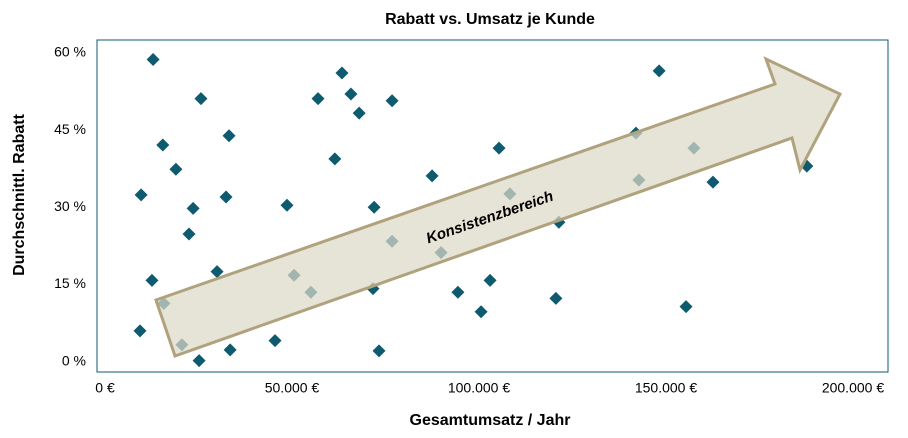 The width and height of the screenshot is (908, 438). Describe the element at coordinates (70, 52) in the screenshot. I see `y-tick-label: 60 %` at that location.